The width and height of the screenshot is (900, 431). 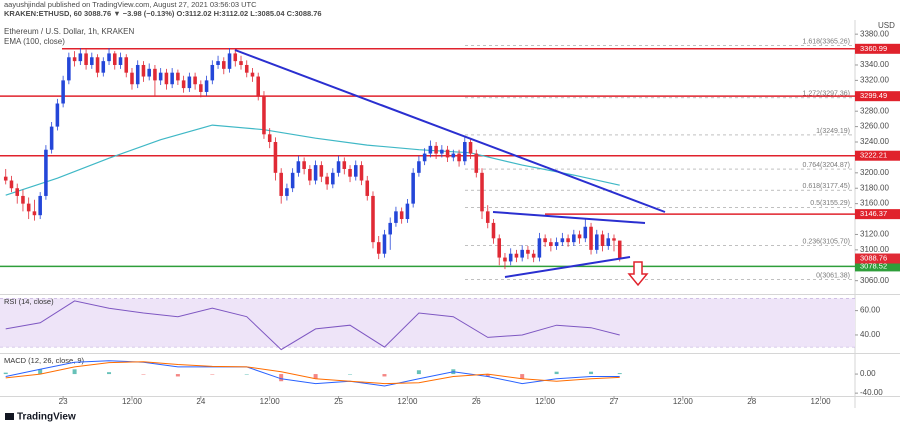 What do you see at coordinates (870, 310) in the screenshot?
I see `y-tick-label: 60.00` at bounding box center [870, 310].